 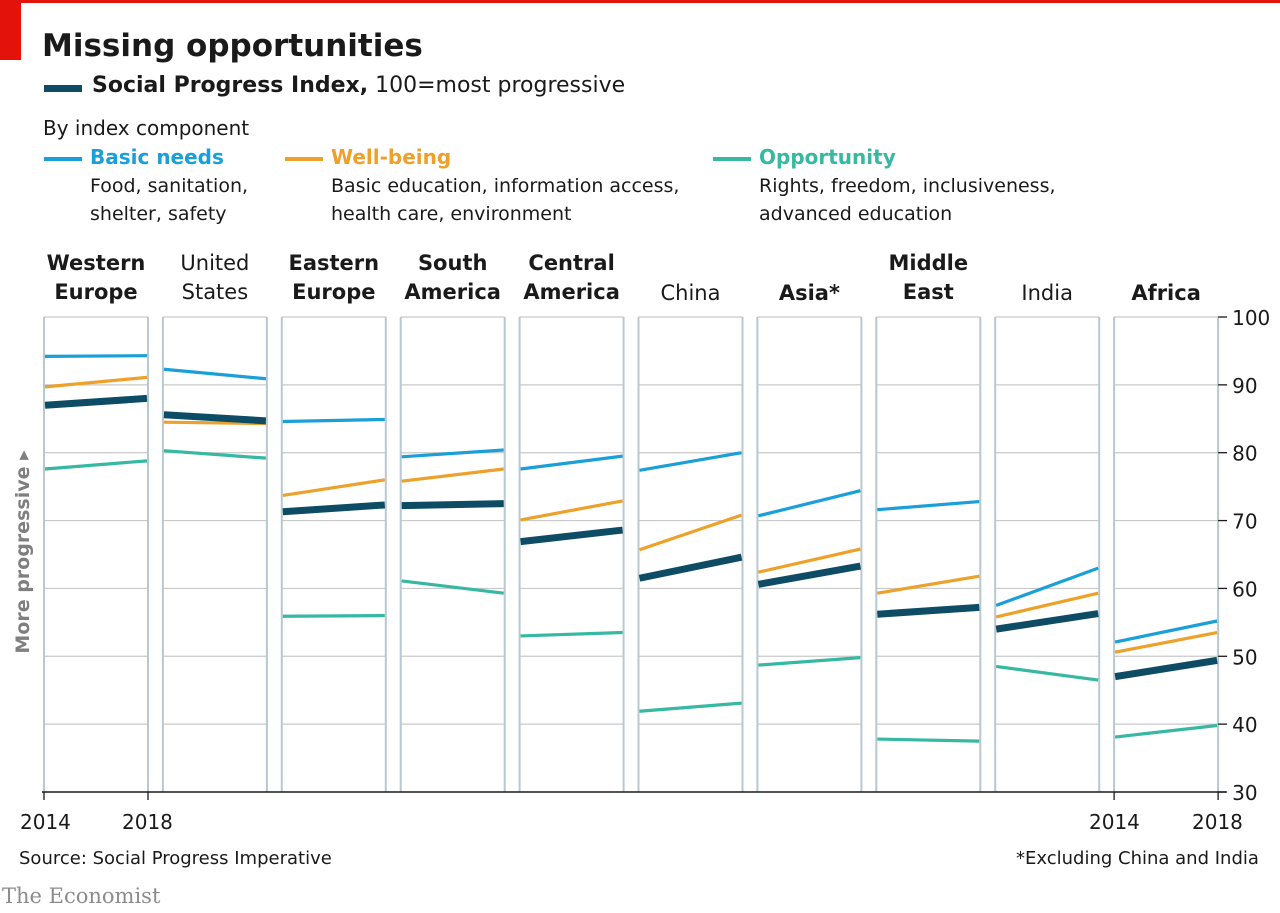 I want to click on panel-heading-line: United, so click(x=215, y=263).